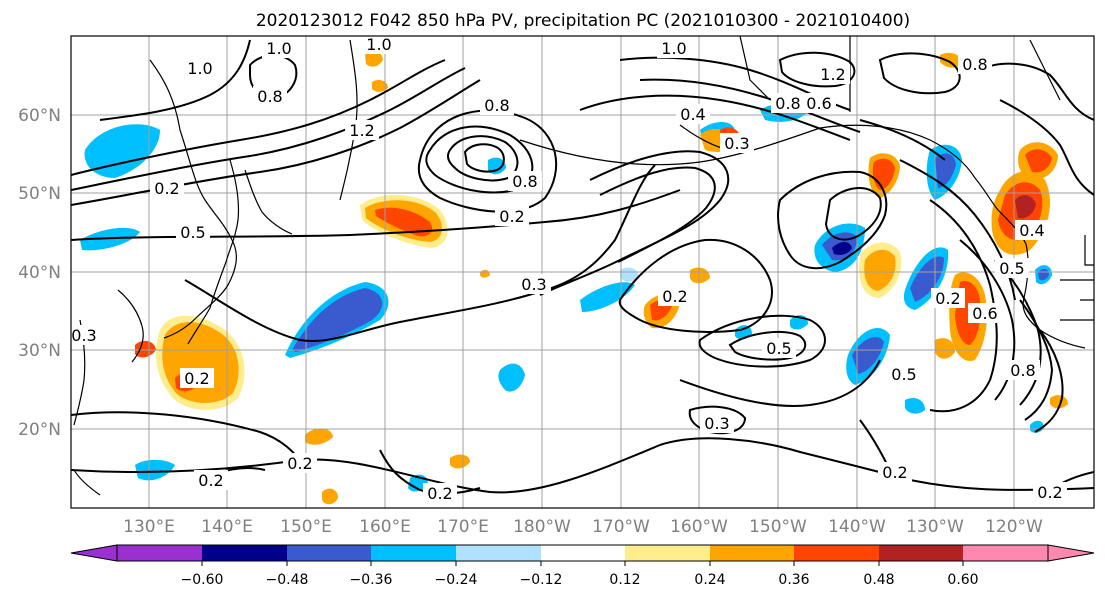  I want to click on colorbar-tick-label: −0.12, so click(541, 580).